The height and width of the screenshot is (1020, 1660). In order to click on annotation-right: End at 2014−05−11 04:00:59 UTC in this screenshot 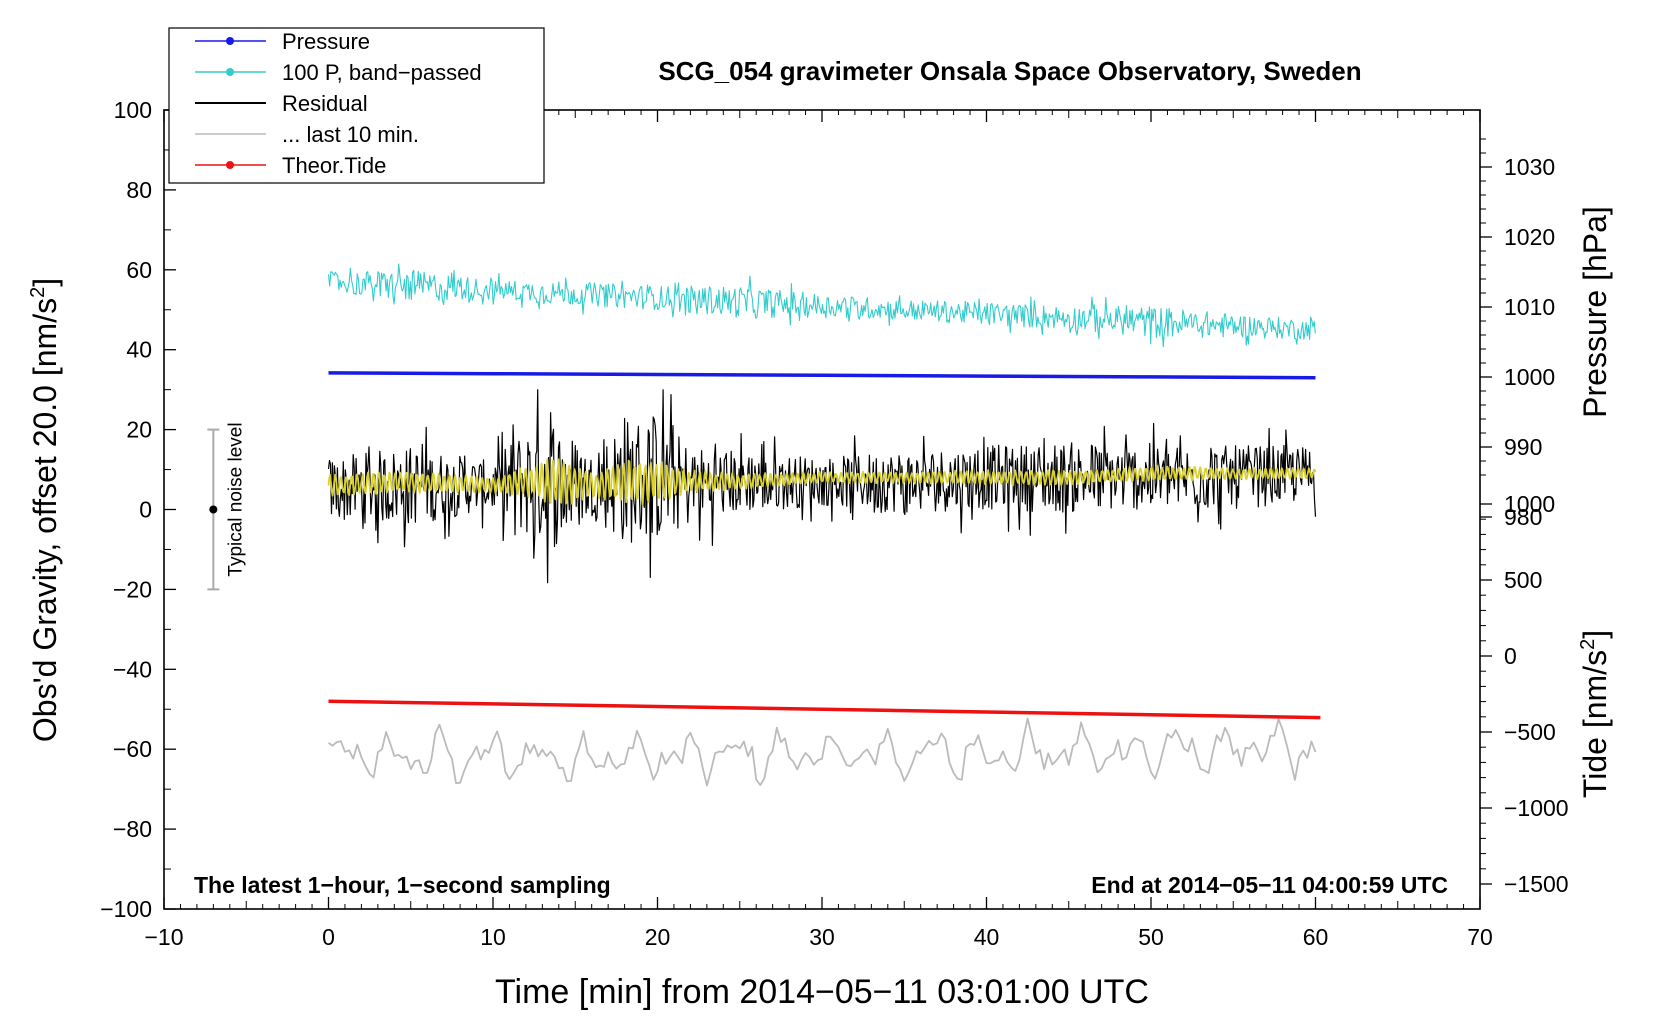, I will do `click(1269, 885)`.